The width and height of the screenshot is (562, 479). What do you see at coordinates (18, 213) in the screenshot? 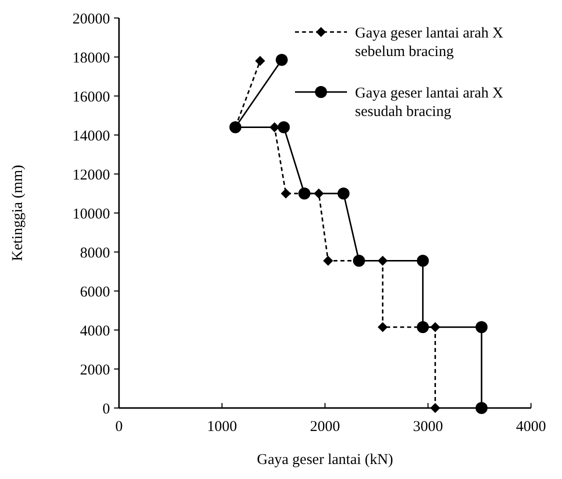
I see `y-axis-title: Ketinggia (mm)` at bounding box center [18, 213].